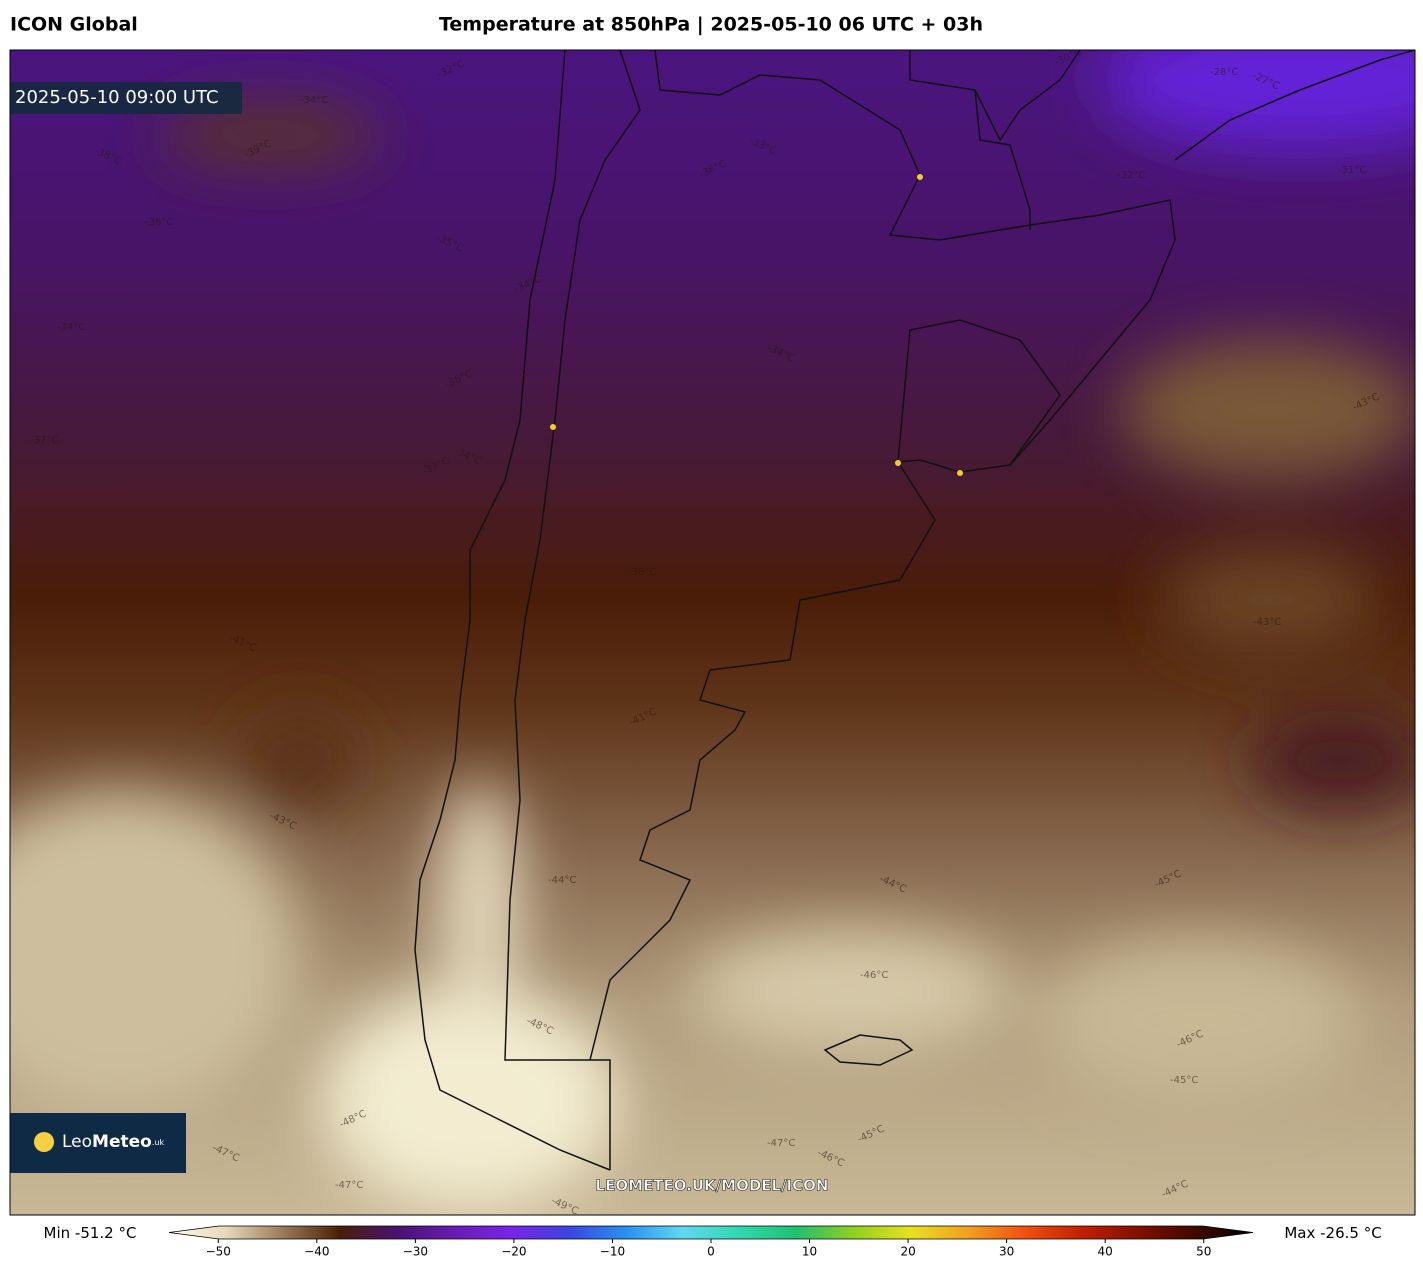 The image size is (1423, 1267). I want to click on max-label: Max -26.5 °C, so click(1332, 1233).